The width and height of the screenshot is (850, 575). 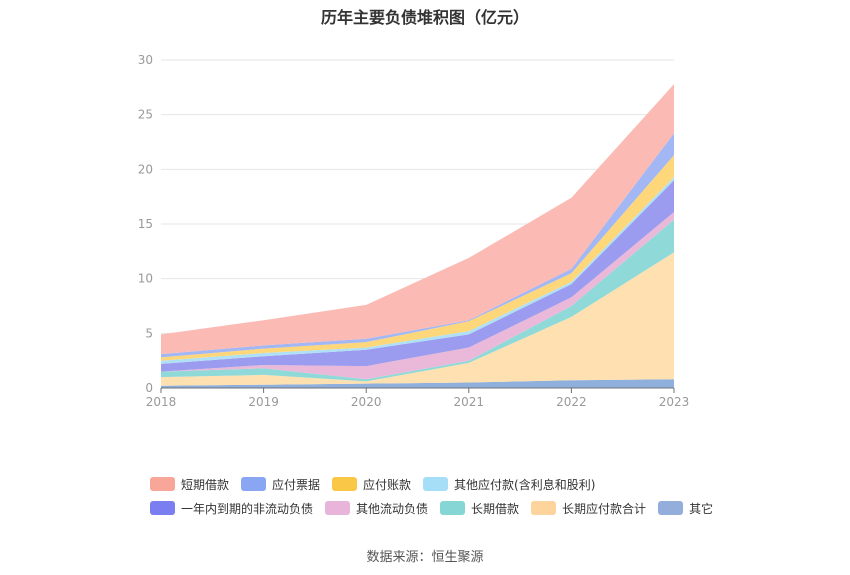 I want to click on legend-row: 一年内到期的非流动负债 其他流动负债 长期借款 长期应付款合计 其它, so click(x=470, y=508).